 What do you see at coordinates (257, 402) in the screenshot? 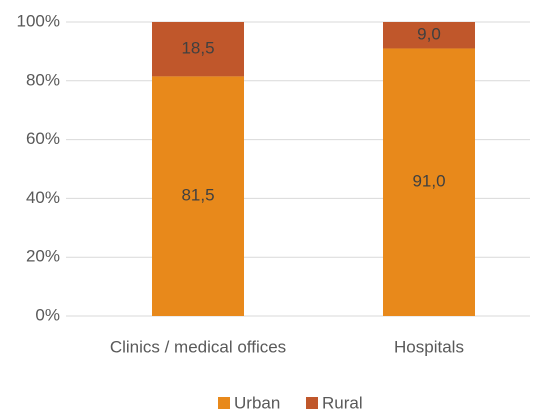
I see `legend-label: Urban` at bounding box center [257, 402].